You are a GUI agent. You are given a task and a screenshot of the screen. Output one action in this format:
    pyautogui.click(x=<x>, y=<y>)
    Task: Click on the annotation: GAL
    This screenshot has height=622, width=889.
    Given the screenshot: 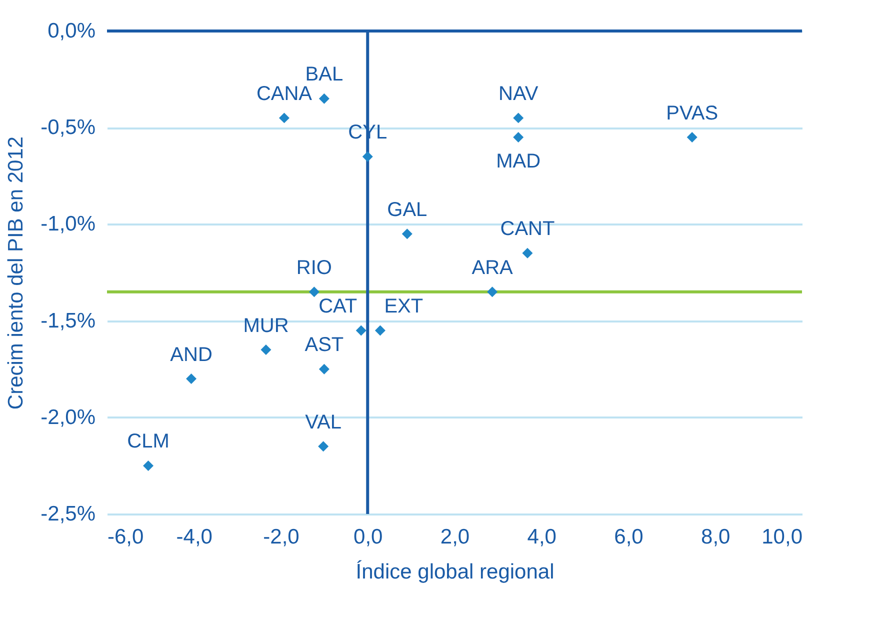 What is the action you would take?
    pyautogui.click(x=407, y=209)
    